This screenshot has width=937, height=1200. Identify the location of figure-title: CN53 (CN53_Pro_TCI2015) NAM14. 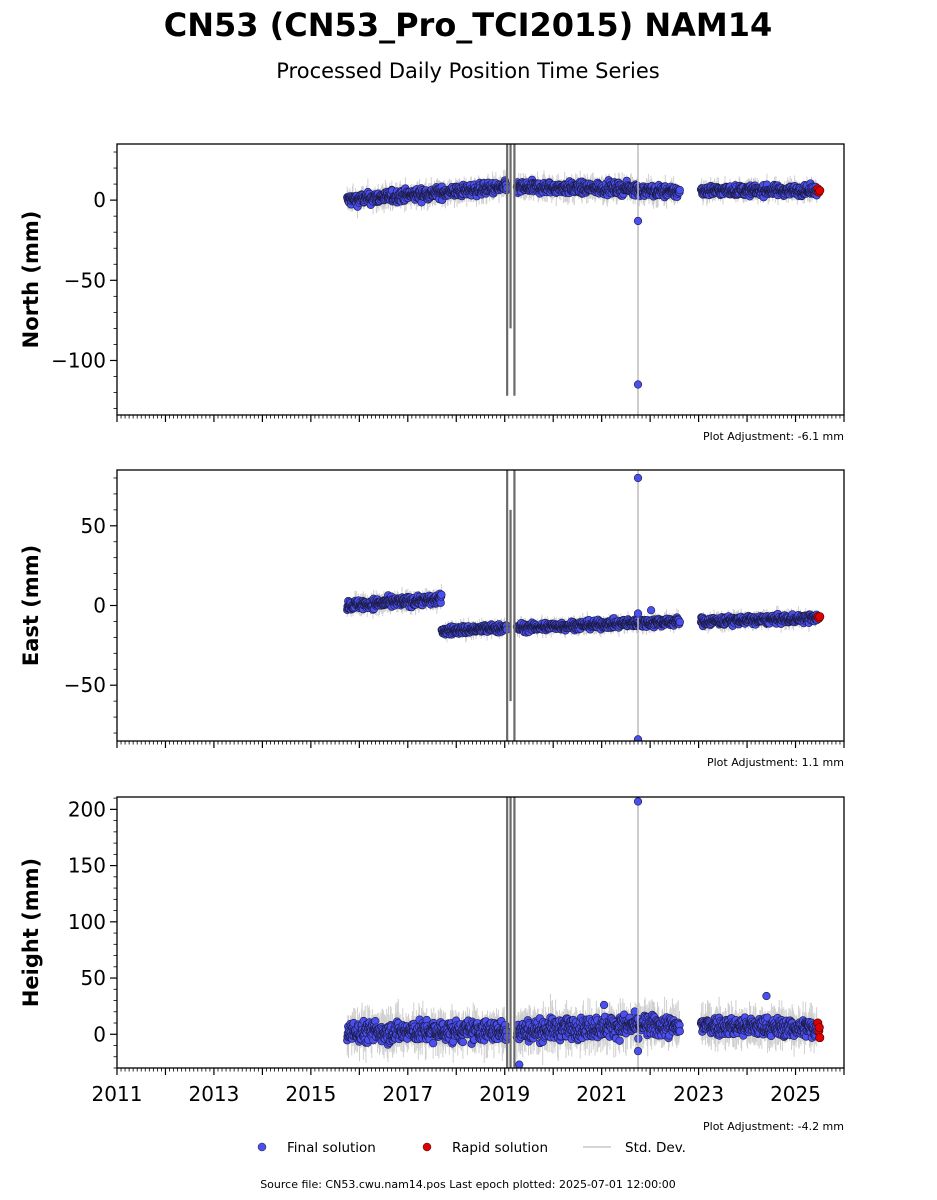
(468, 25).